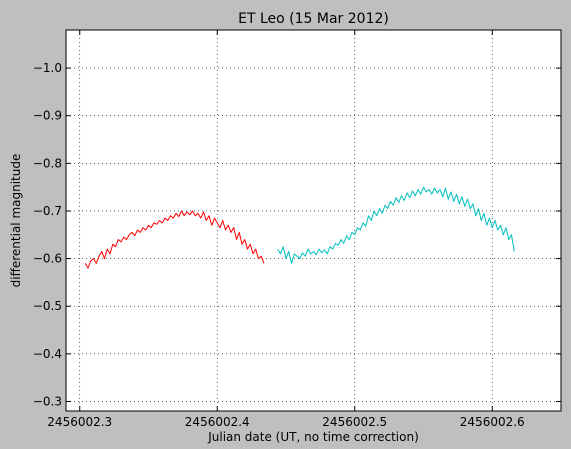 Image resolution: width=571 pixels, height=449 pixels. I want to click on x-tick-label: 2456002.3, so click(79, 422).